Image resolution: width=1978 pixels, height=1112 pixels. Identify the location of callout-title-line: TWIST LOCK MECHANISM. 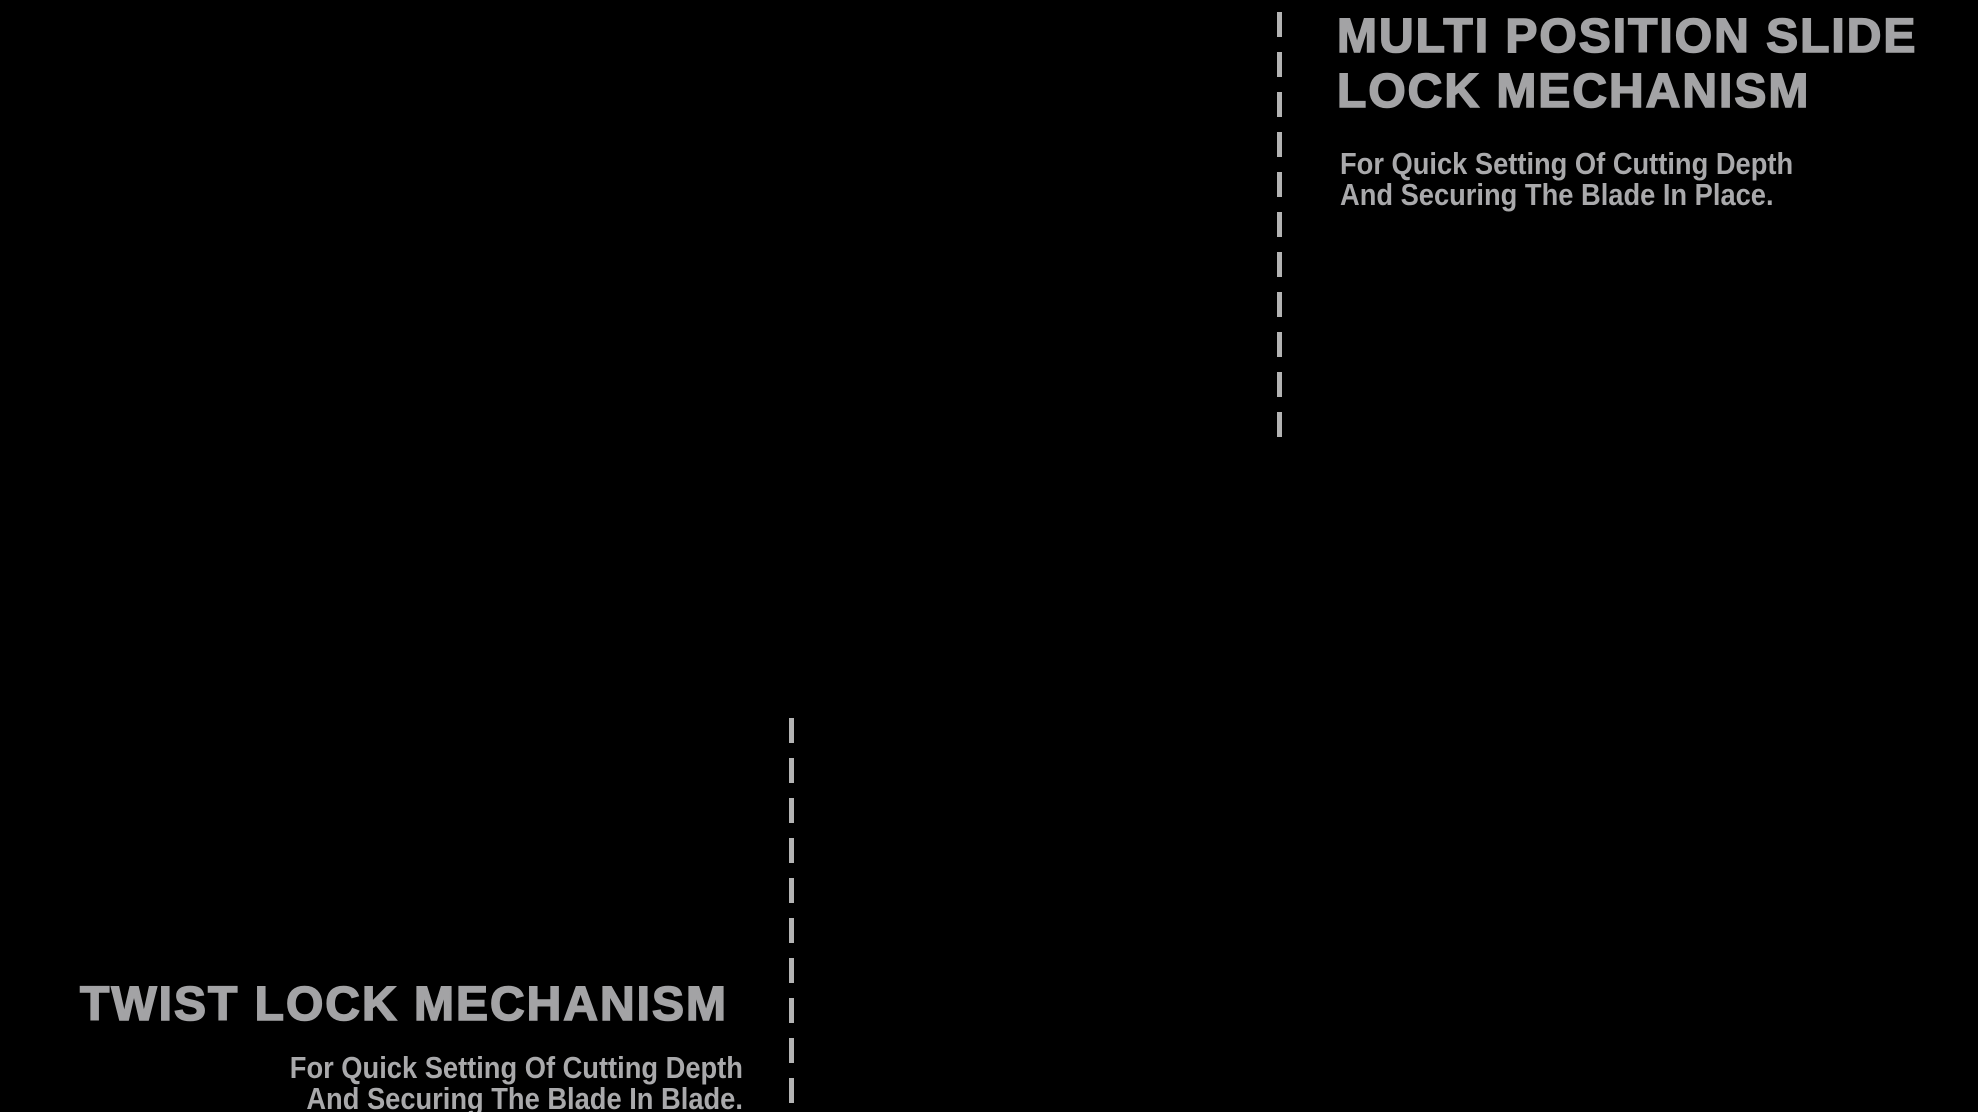
(403, 1004).